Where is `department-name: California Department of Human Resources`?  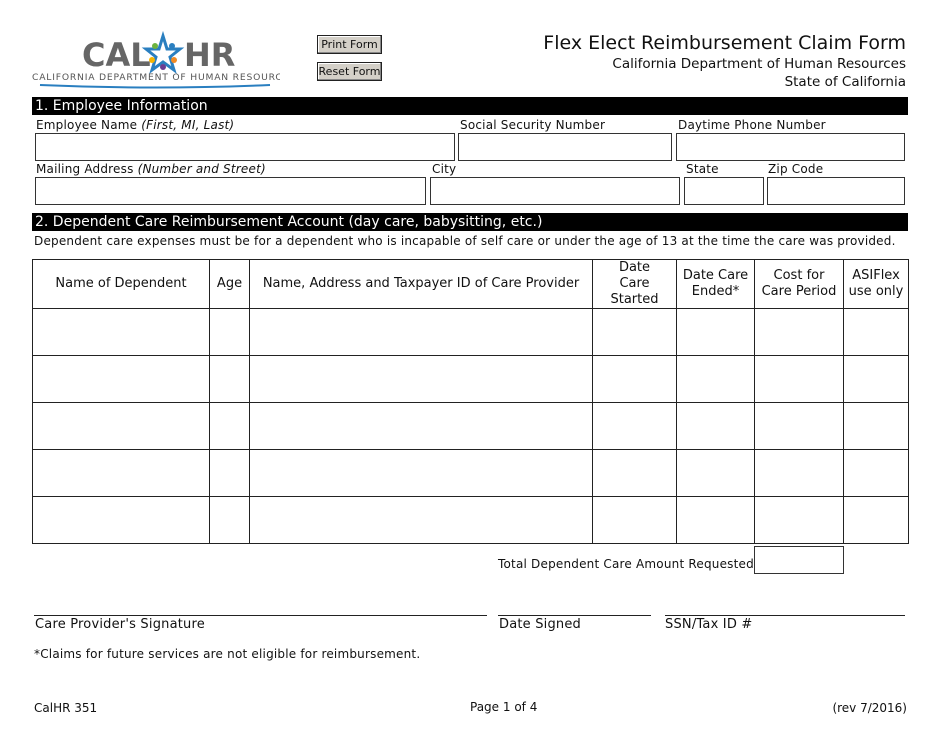
department-name: California Department of Human Resources is located at coordinates (759, 64).